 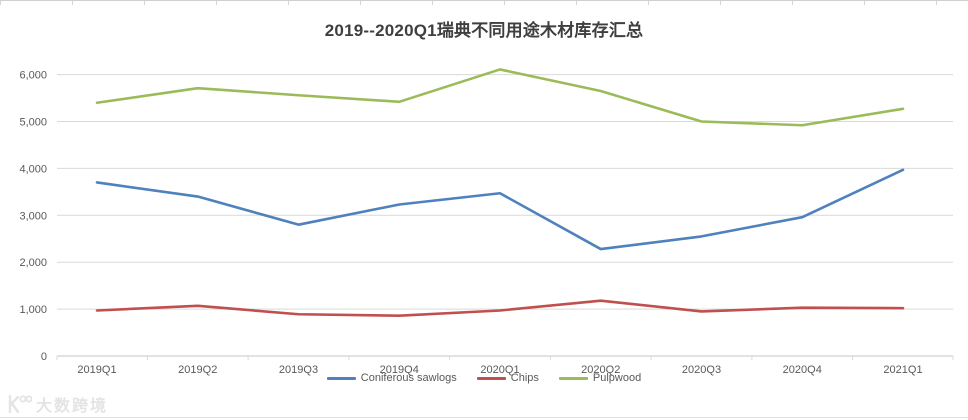 I want to click on series-line-chips, so click(x=500, y=308).